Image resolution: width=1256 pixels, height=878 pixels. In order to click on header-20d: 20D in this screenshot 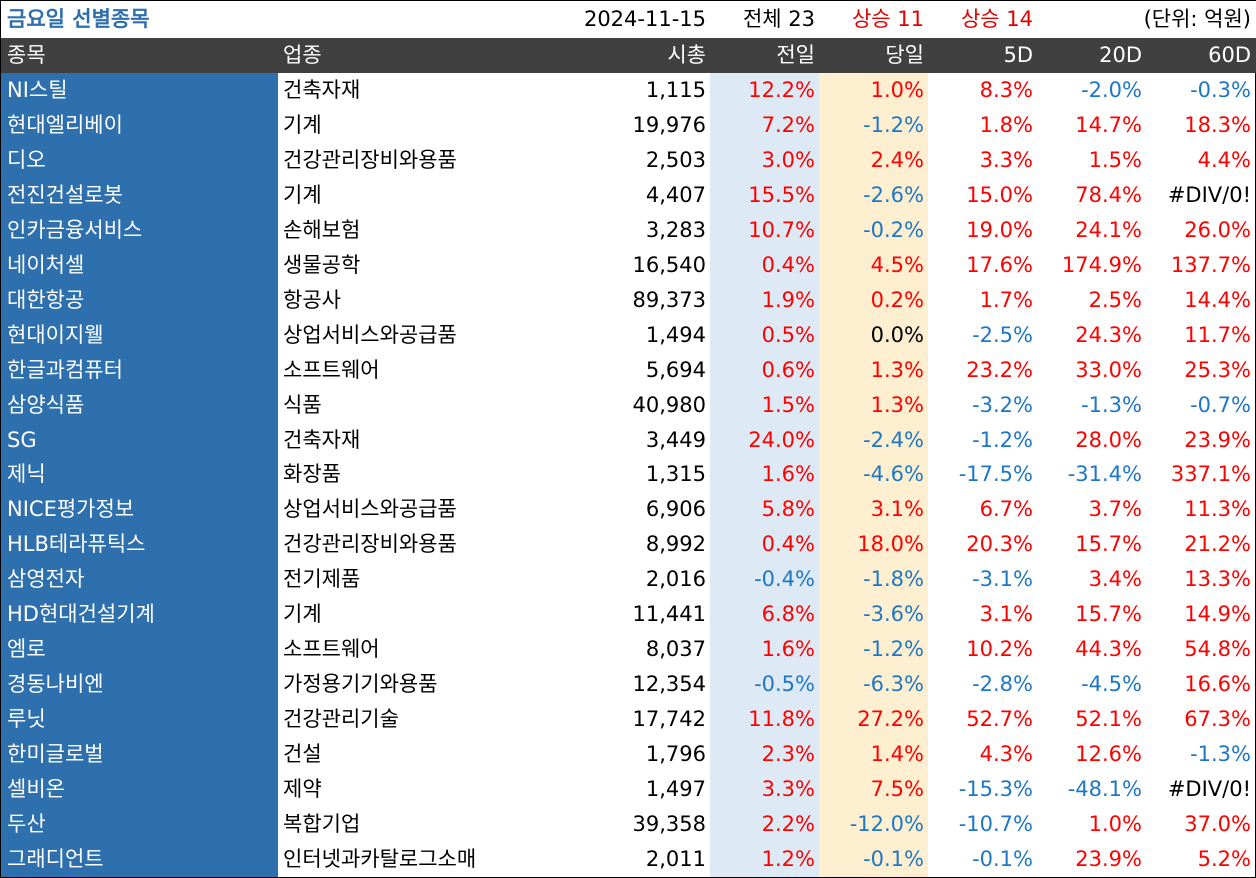, I will do `click(1091, 55)`.